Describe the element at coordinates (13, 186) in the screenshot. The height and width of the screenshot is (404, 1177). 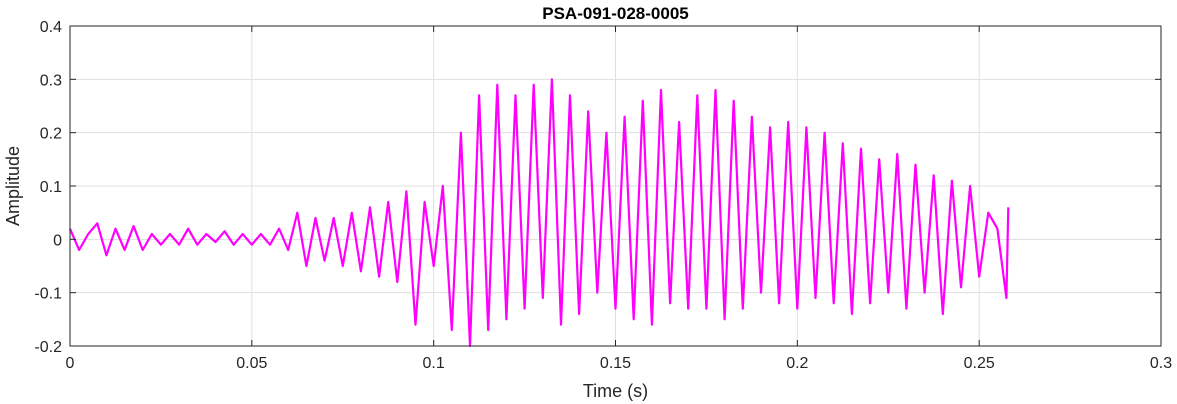
I see `y-axis-label: Amplitude` at that location.